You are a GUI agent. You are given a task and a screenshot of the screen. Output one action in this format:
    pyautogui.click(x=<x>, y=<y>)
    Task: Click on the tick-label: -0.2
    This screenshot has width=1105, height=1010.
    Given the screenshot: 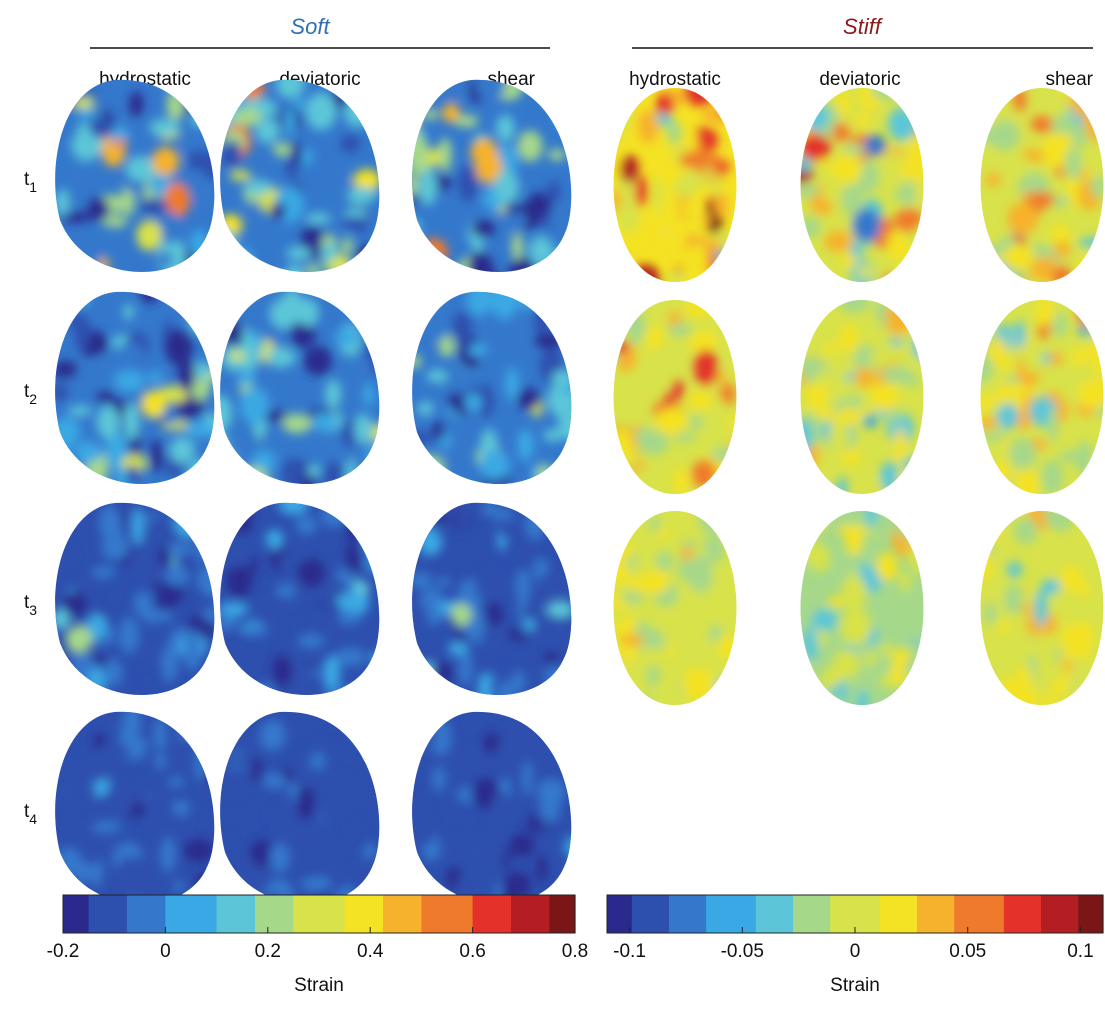 What is the action you would take?
    pyautogui.click(x=63, y=951)
    